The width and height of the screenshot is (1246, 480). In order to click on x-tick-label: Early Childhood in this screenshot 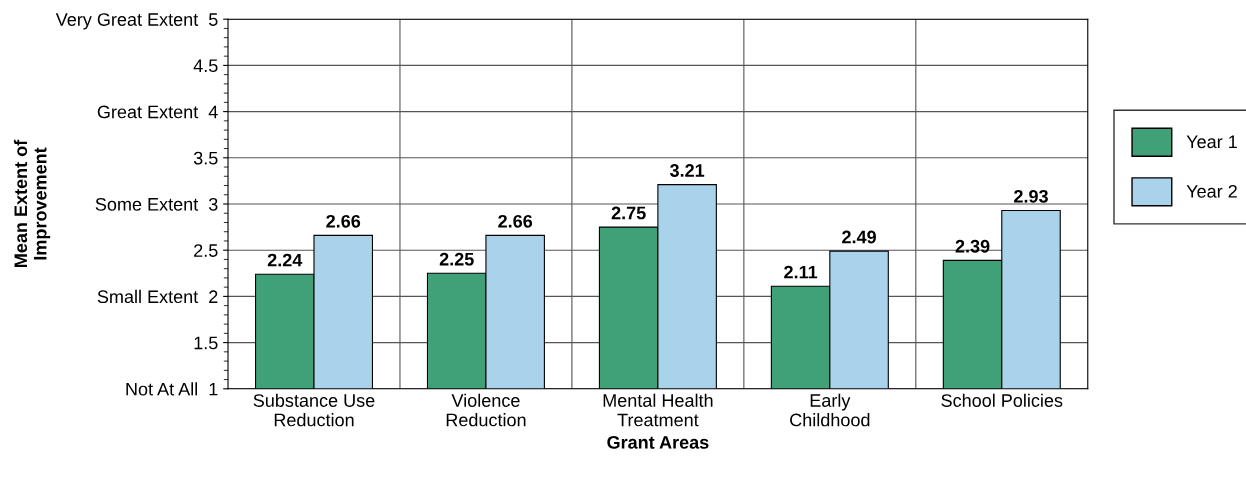, I will do `click(830, 410)`.